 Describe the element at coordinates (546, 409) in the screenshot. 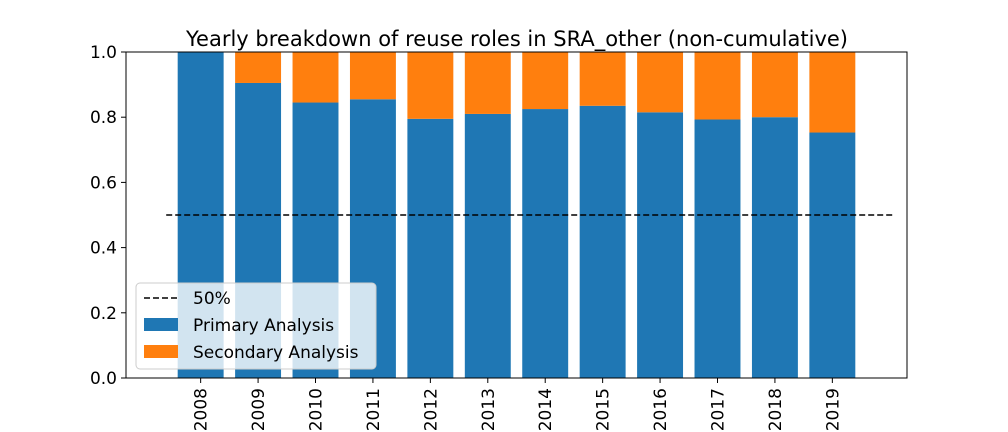

I see `x-tick-label-2014: 2014` at that location.